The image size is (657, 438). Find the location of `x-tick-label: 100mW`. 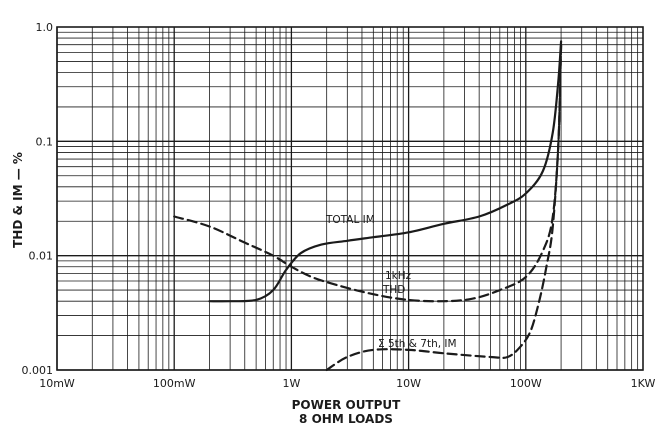

x-tick-label: 100mW is located at coordinates (174, 383).